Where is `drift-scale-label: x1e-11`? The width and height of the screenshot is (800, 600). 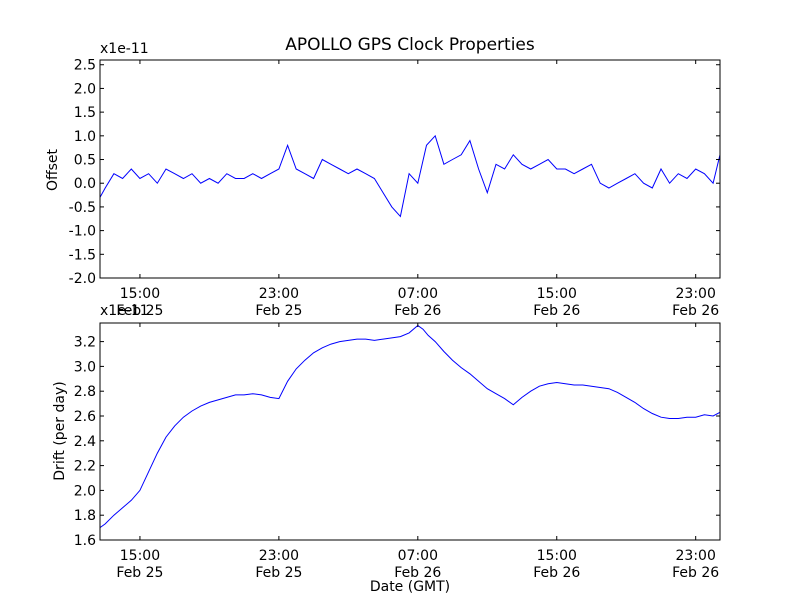 drift-scale-label: x1e-11 is located at coordinates (124, 311).